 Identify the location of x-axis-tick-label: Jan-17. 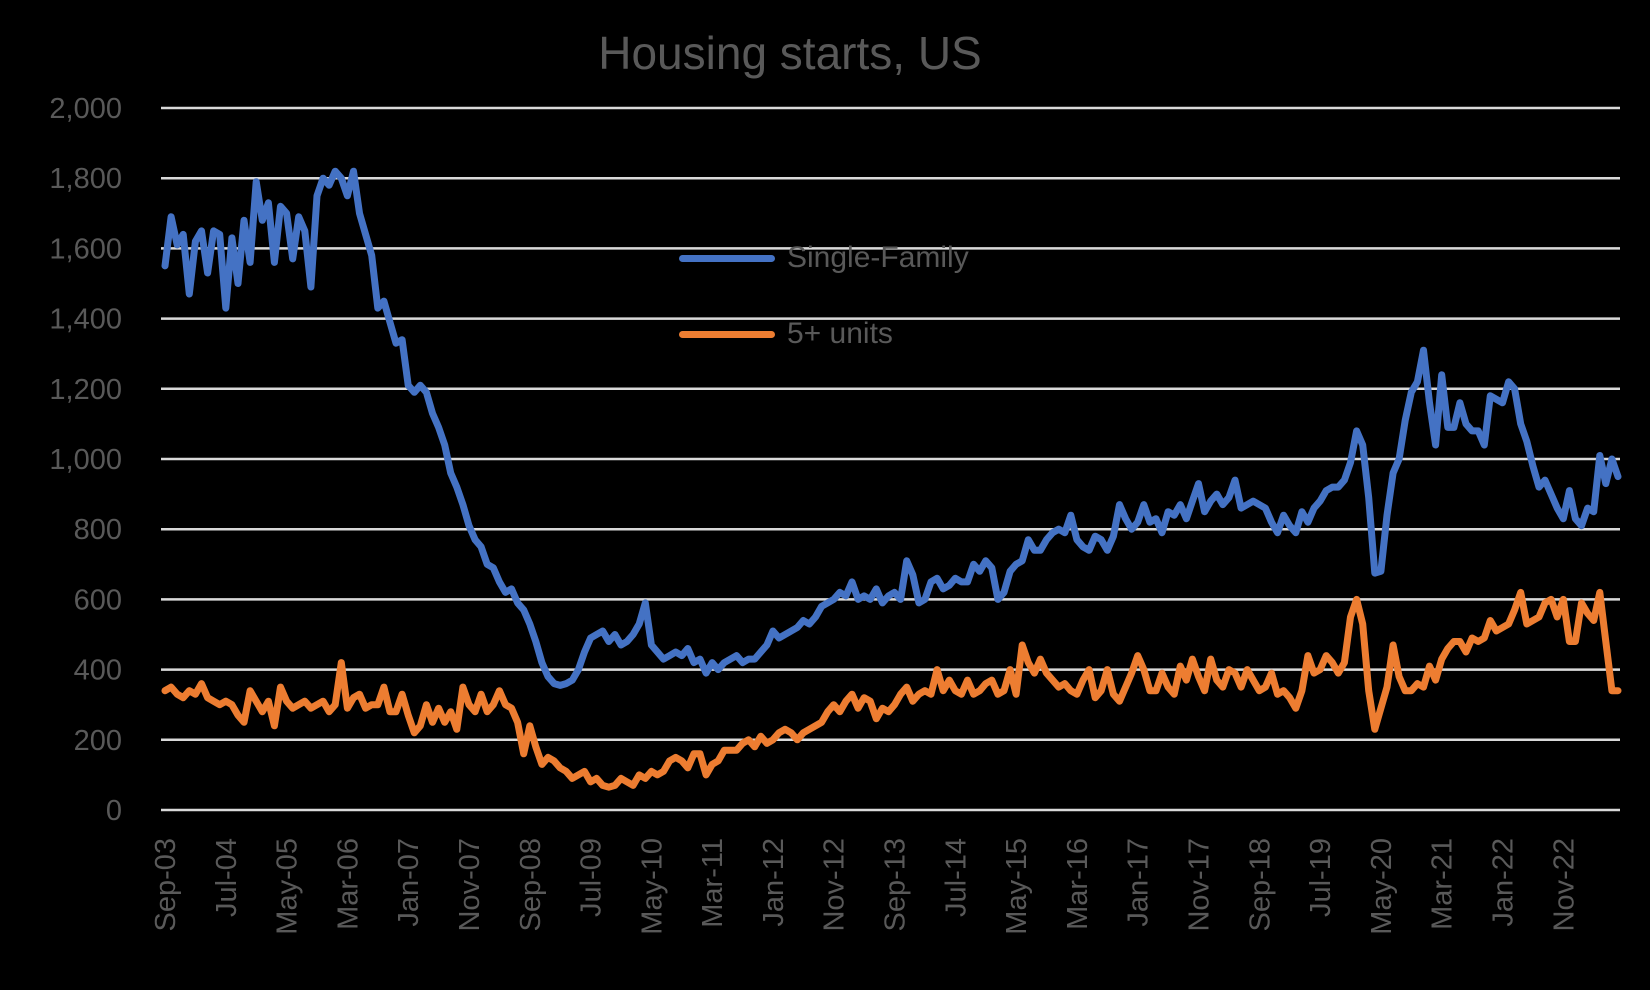
(1139, 882).